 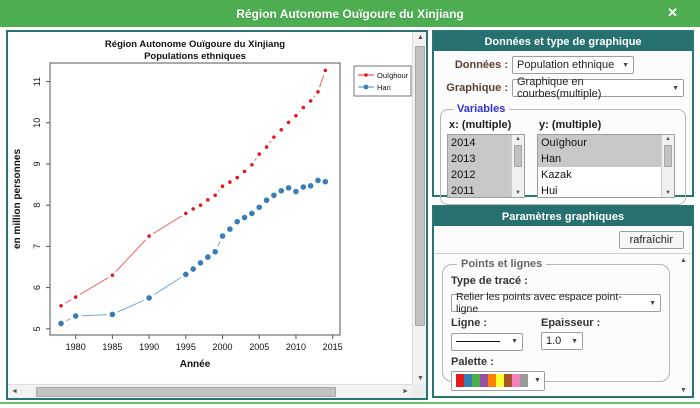 I want to click on list-option: Hui, so click(x=549, y=191).